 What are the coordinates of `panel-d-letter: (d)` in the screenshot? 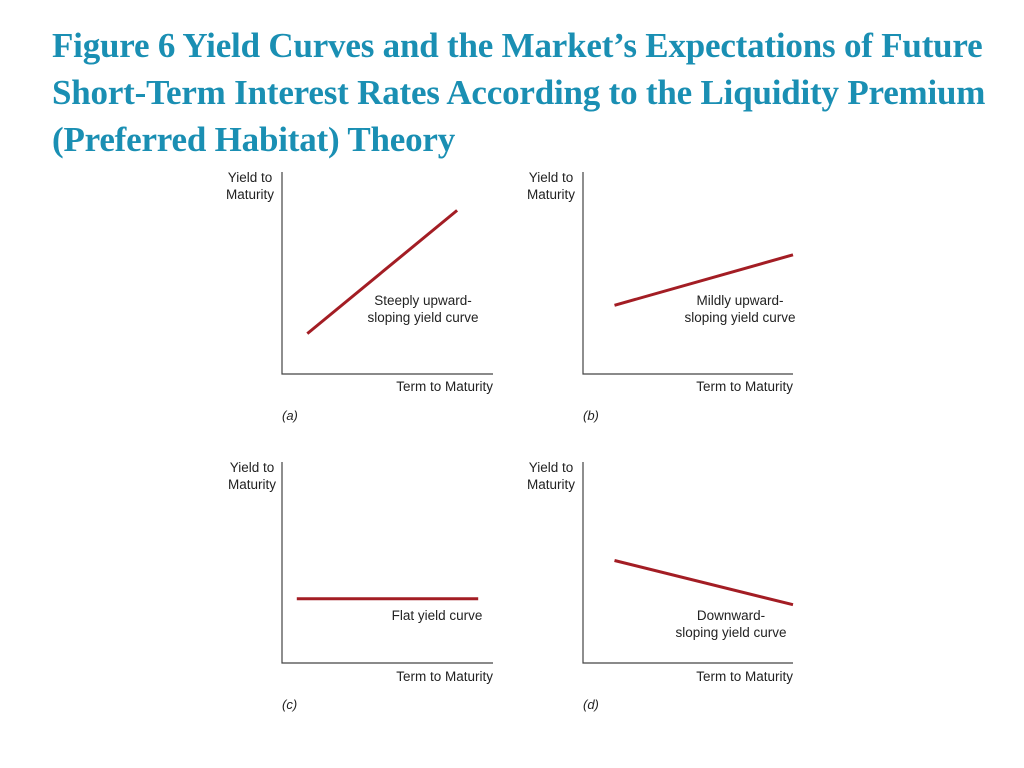 It's located at (591, 704).